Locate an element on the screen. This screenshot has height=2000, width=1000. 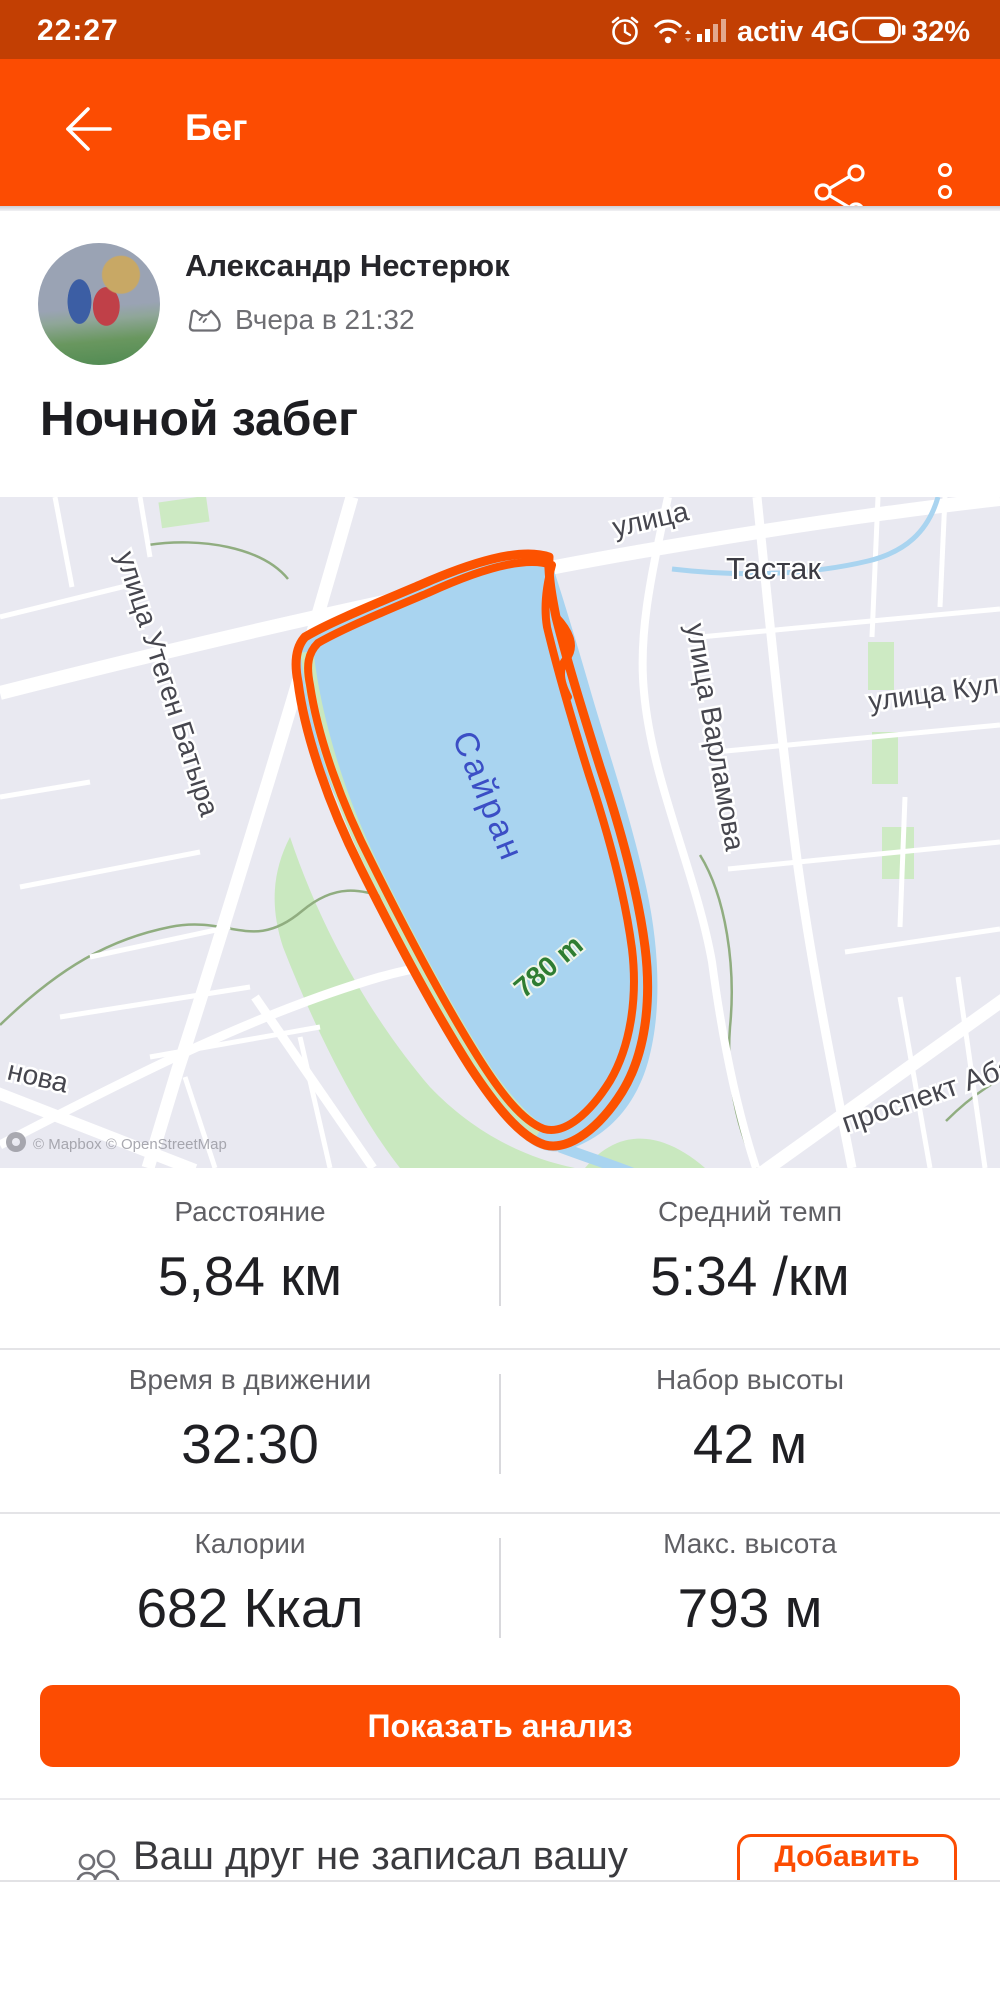
show-analysis-button: Показать анализ is located at coordinates (500, 1726).